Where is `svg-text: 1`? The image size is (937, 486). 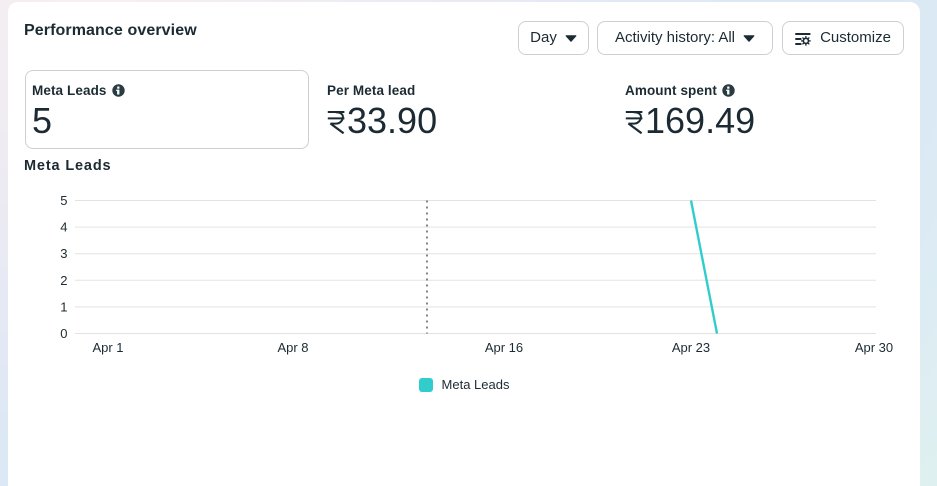 svg-text: 1 is located at coordinates (63, 306).